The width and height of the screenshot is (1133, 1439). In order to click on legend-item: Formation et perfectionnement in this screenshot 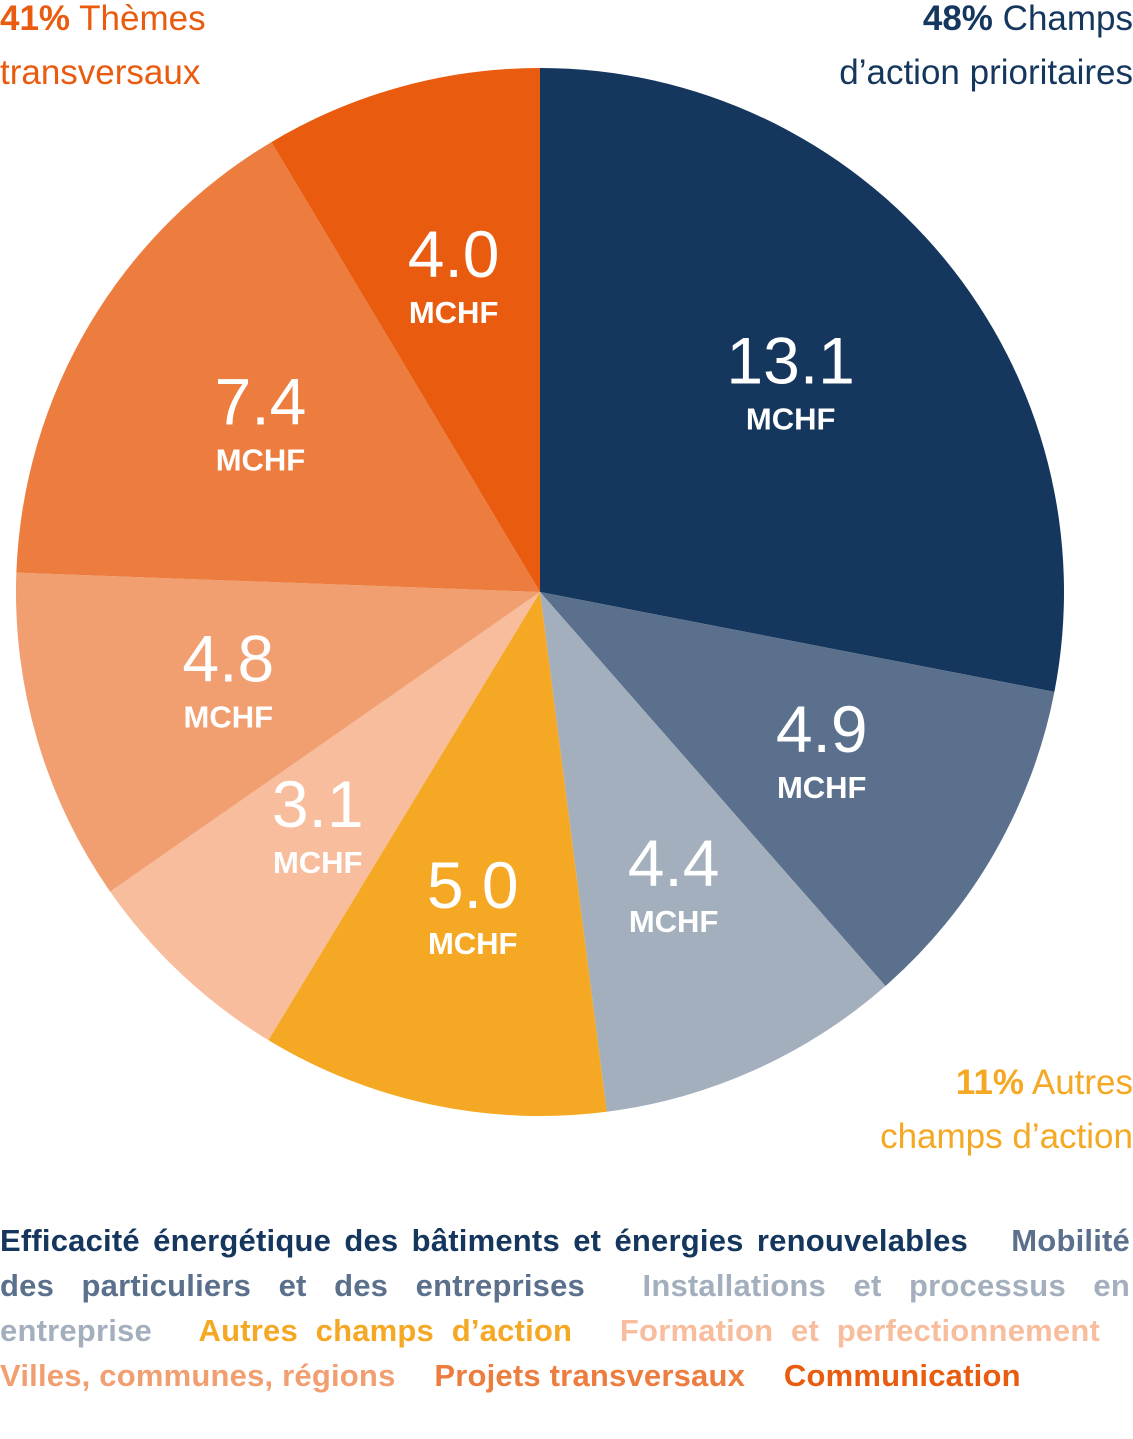, I will do `click(859, 1330)`.